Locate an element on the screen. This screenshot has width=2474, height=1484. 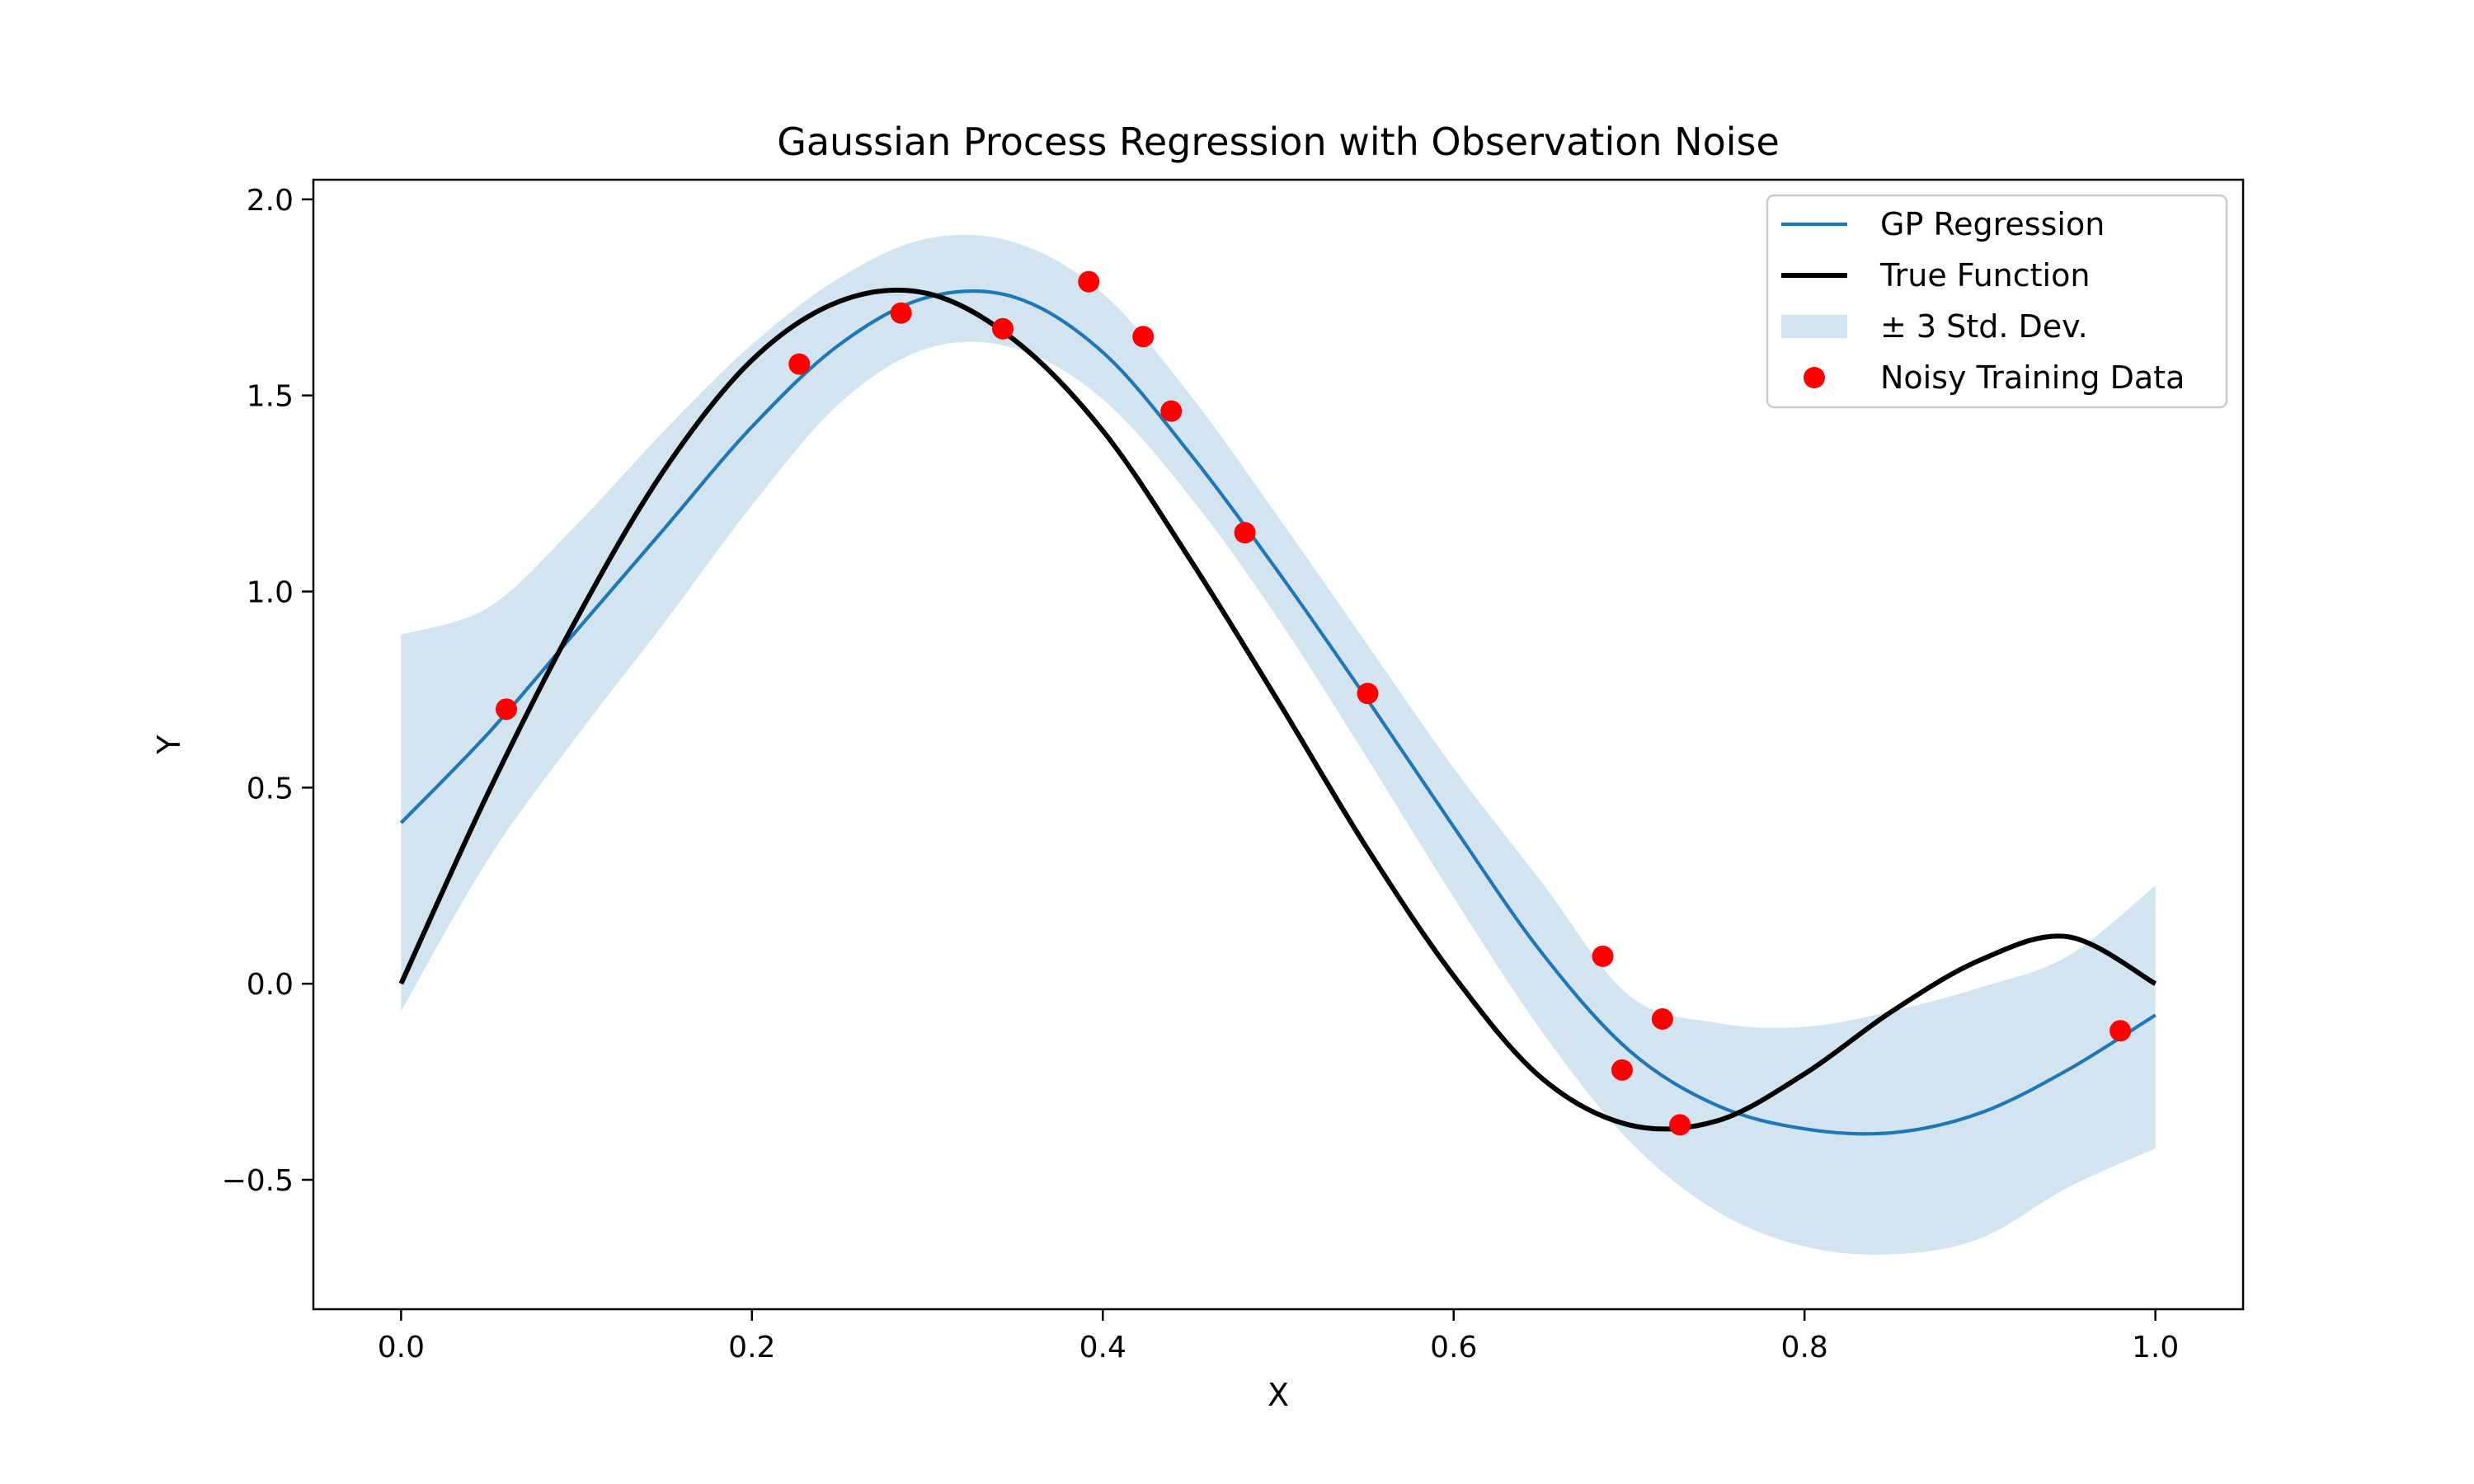
x-tick-label: 0.2 is located at coordinates (751, 1347).